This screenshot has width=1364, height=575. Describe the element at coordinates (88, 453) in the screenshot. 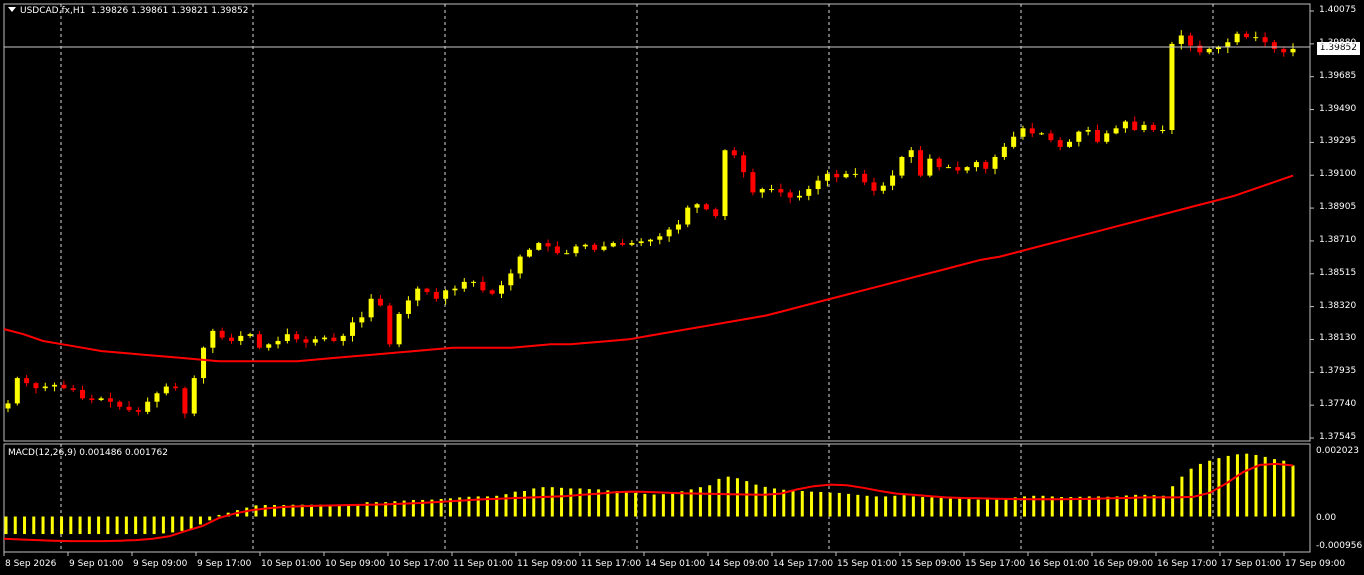

I see `macd-title: MACD(12,26,9) 0.001486 0.001762` at that location.